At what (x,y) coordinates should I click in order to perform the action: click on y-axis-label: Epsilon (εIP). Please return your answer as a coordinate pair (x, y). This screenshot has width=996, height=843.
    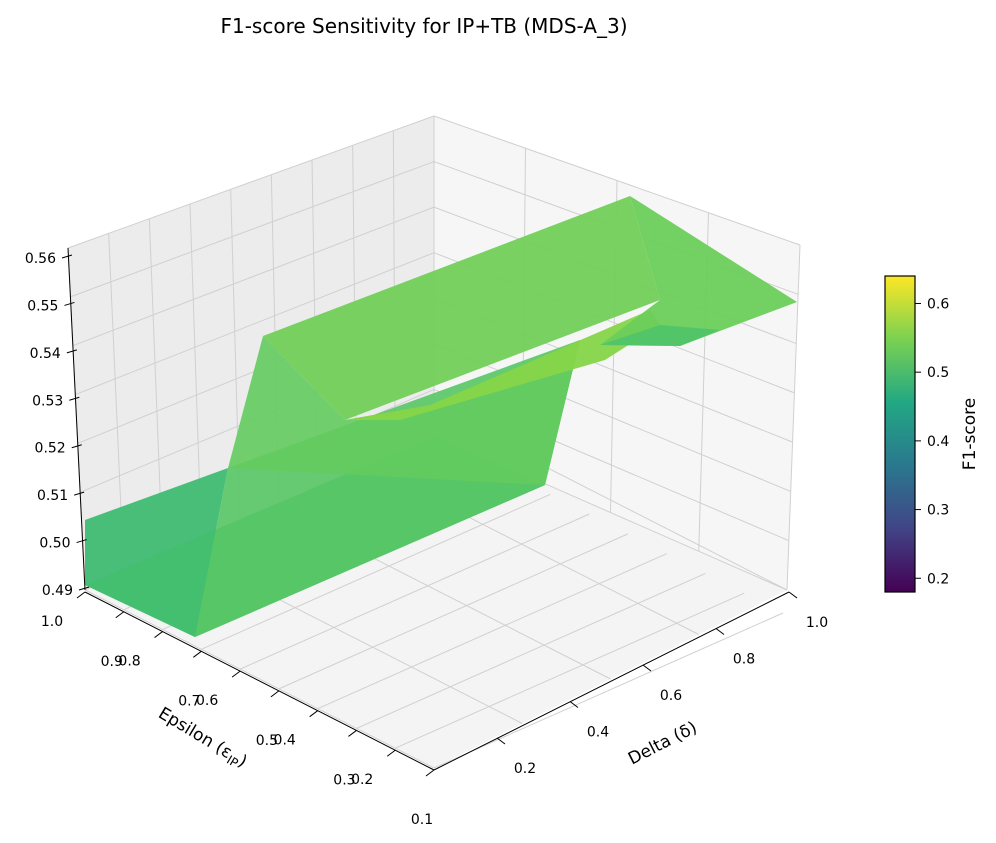
    Looking at the image, I should click on (202, 738).